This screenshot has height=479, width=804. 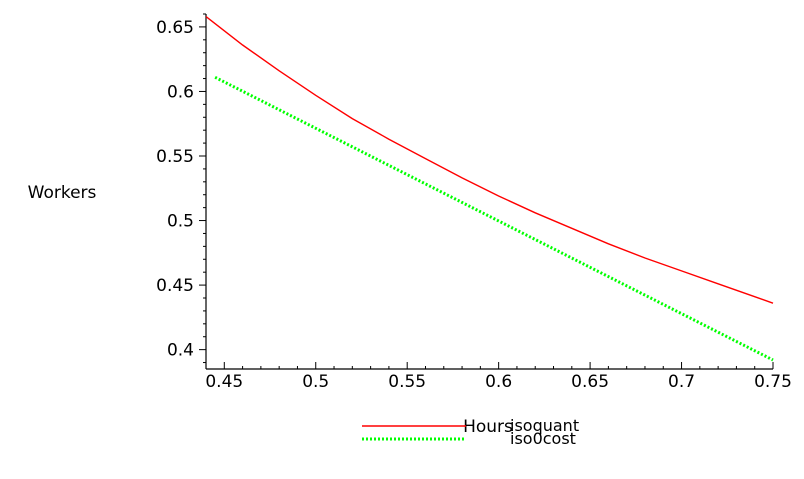 I want to click on y-tick-label: 0.4, so click(x=180, y=351).